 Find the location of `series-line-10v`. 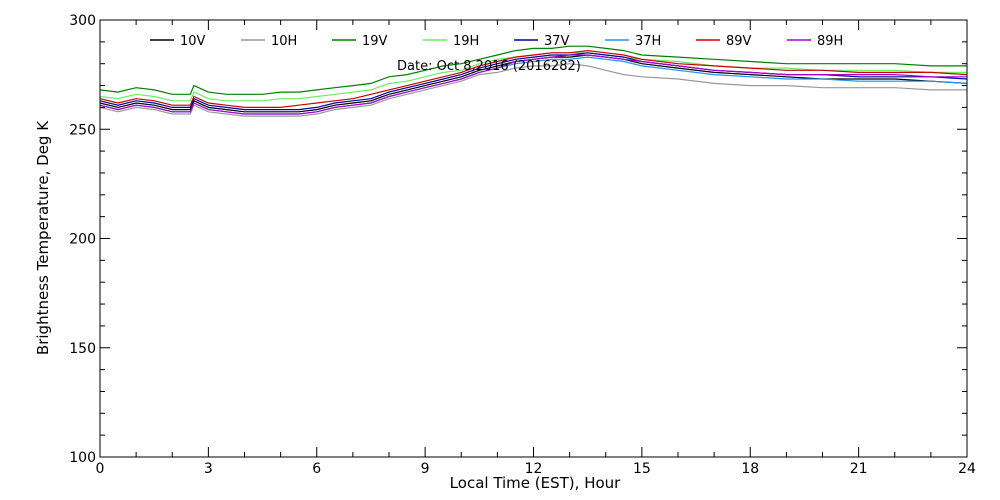

series-line-10v is located at coordinates (533, 83).